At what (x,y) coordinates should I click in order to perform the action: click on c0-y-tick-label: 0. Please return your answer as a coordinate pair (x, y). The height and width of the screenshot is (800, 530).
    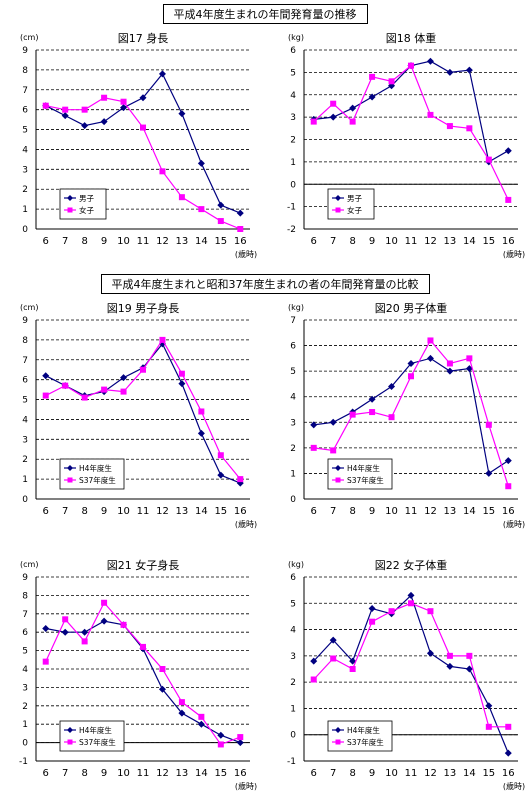
    Looking at the image, I should click on (25, 230).